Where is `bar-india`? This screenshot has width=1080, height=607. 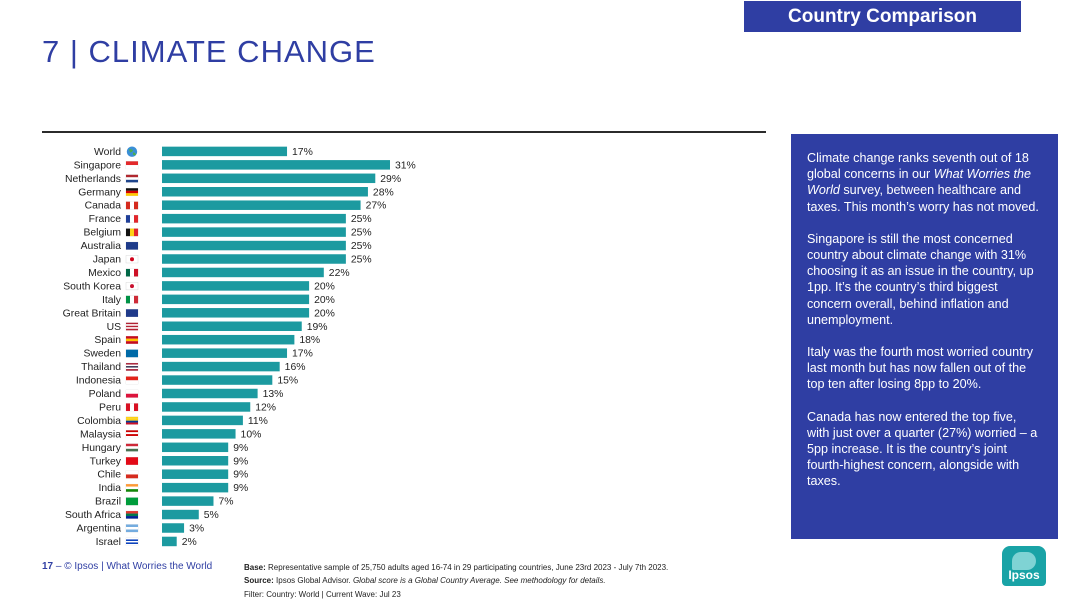 bar-india is located at coordinates (195, 487).